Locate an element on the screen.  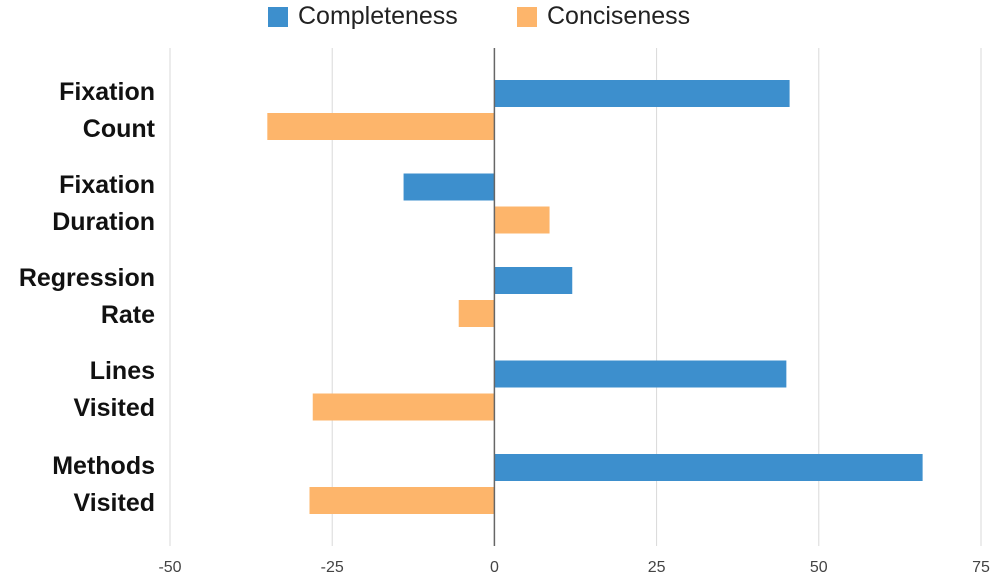
legend: Completeness Conciseness is located at coordinates (500, 17).